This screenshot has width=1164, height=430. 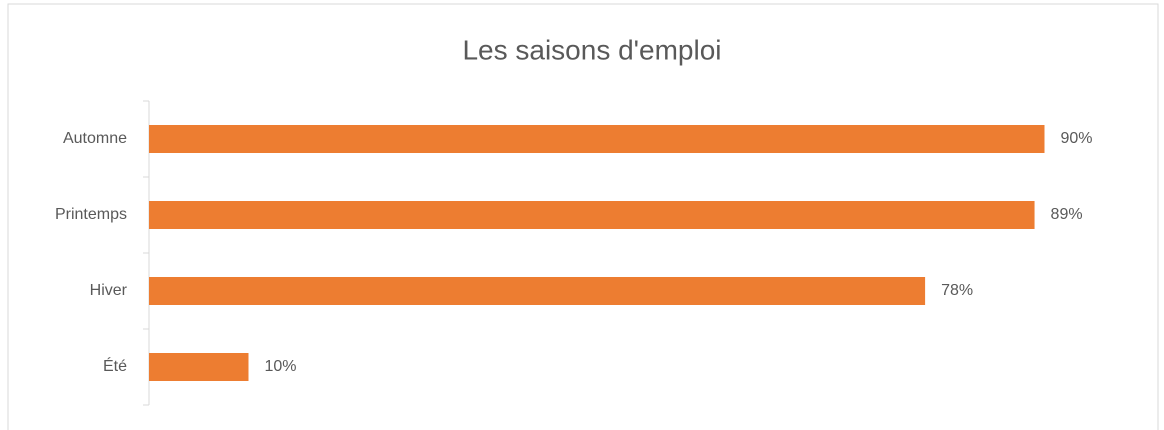 What do you see at coordinates (95, 138) in the screenshot?
I see `y-tick-label: Automne` at bounding box center [95, 138].